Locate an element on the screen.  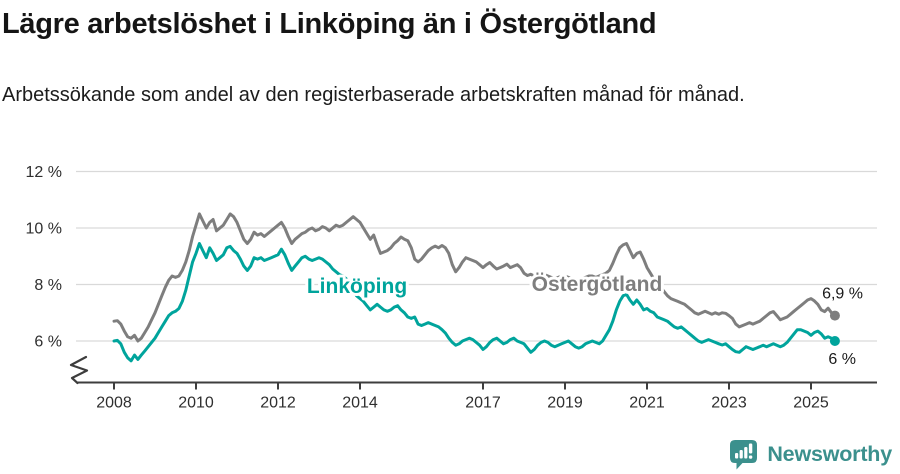
newsworthy-logo-icon is located at coordinates (744, 455).